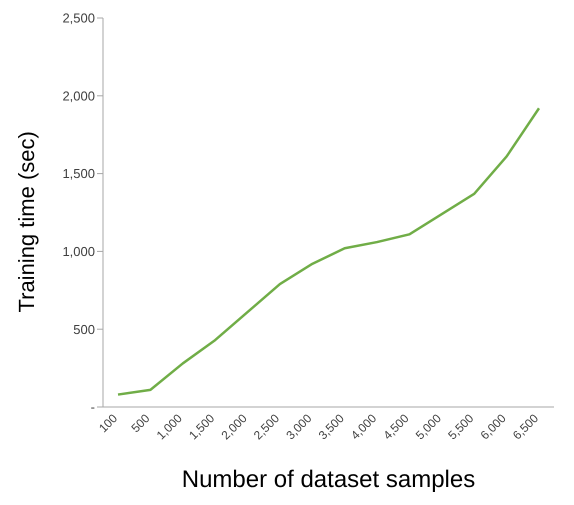 This screenshot has width=574, height=505. What do you see at coordinates (78, 18) in the screenshot?
I see `y-tick-label: 2,500` at bounding box center [78, 18].